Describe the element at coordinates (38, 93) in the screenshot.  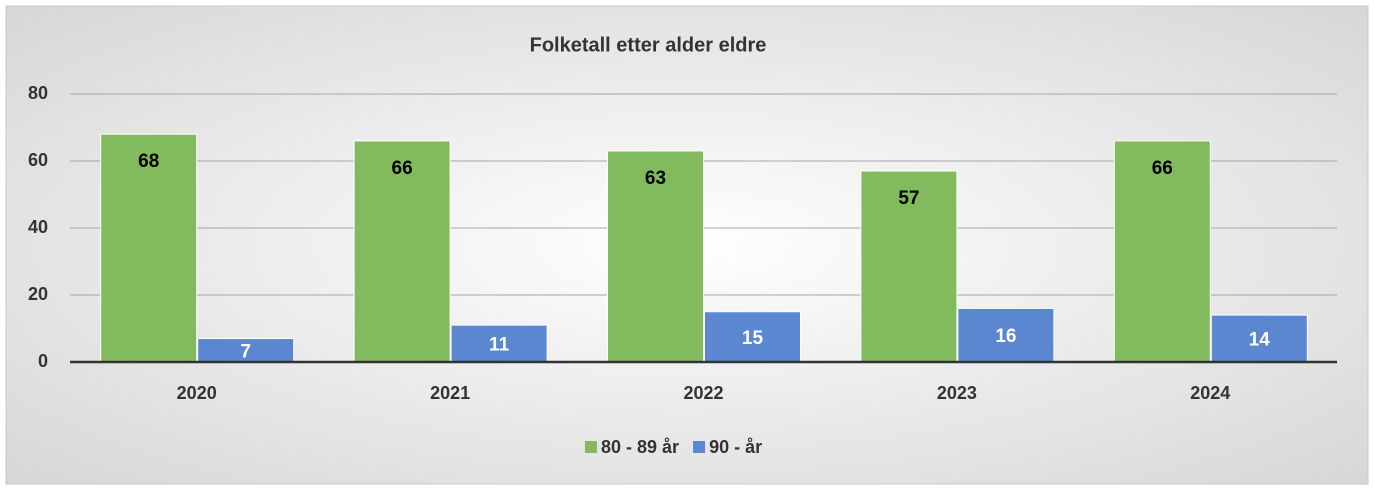
I see `y-tick-label: 80` at that location.